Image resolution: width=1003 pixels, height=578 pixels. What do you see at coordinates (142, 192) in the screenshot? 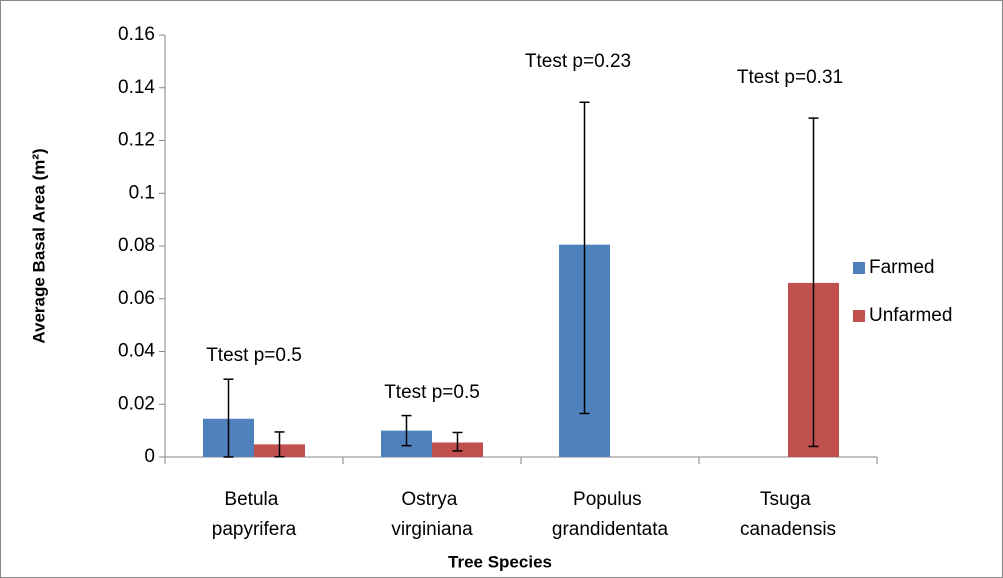
I see `y-tick-label: 0.1` at bounding box center [142, 192].